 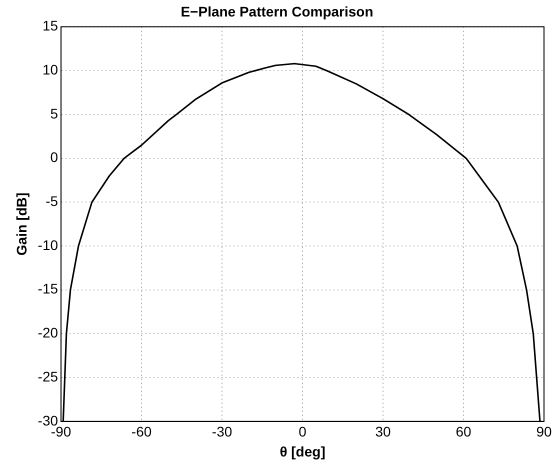 I want to click on y-tick-label: -5, so click(x=52, y=201).